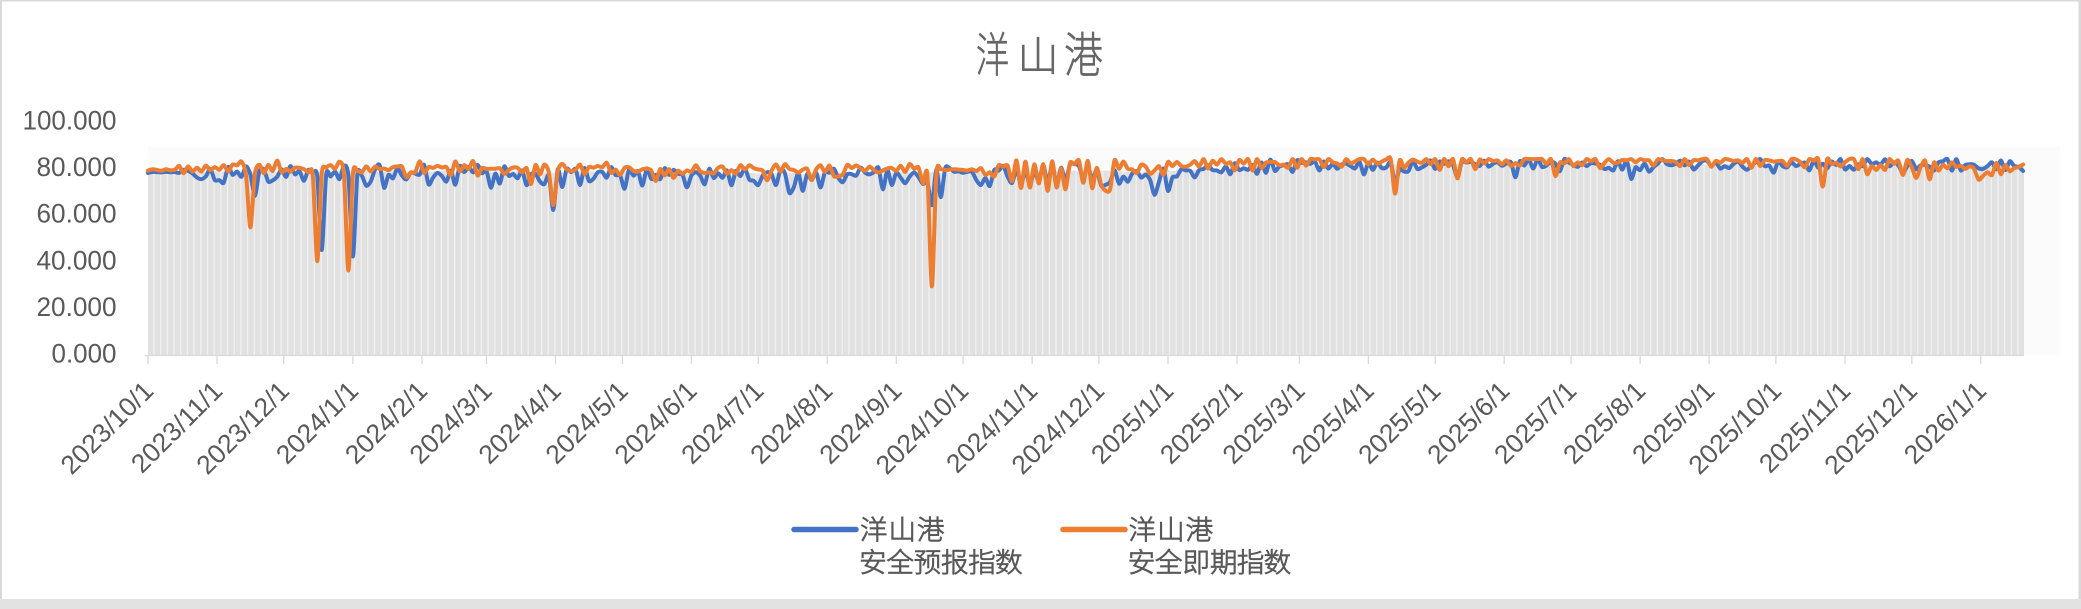 Image resolution: width=2081 pixels, height=609 pixels. I want to click on svg-text: 100.000, so click(70, 120).